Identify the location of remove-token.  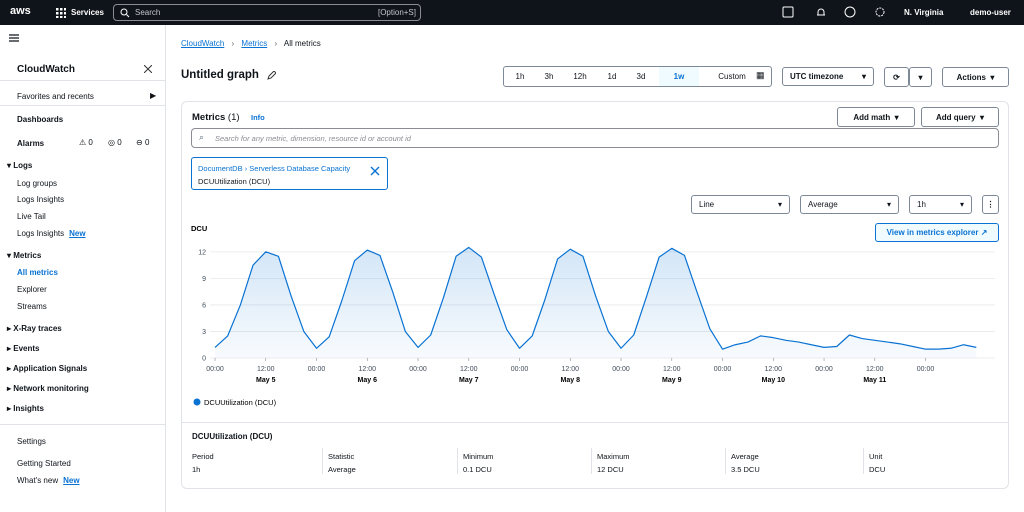
(375, 171).